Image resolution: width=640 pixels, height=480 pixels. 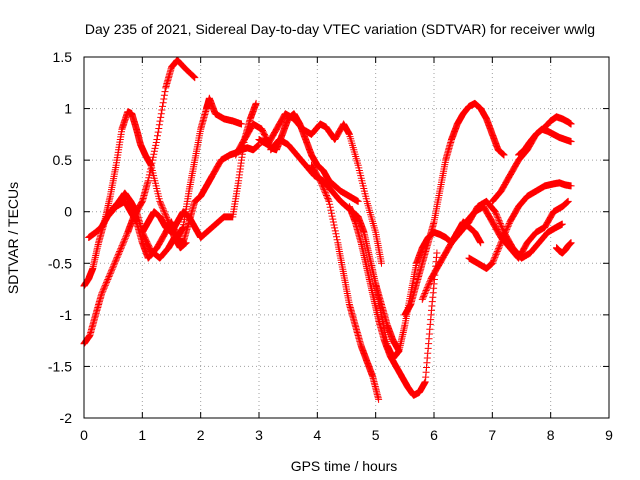 What do you see at coordinates (317, 435) in the screenshot?
I see `x-tick-label: 4` at bounding box center [317, 435].